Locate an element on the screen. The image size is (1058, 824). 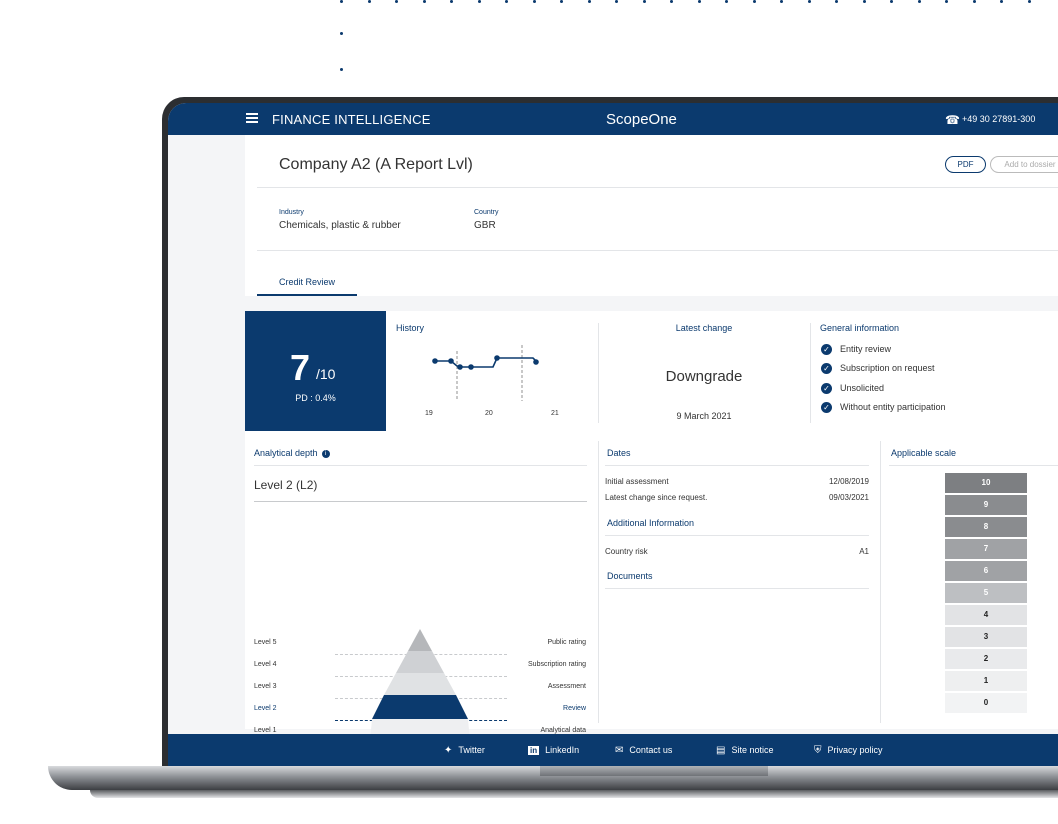
info-icon: i is located at coordinates (325, 453).